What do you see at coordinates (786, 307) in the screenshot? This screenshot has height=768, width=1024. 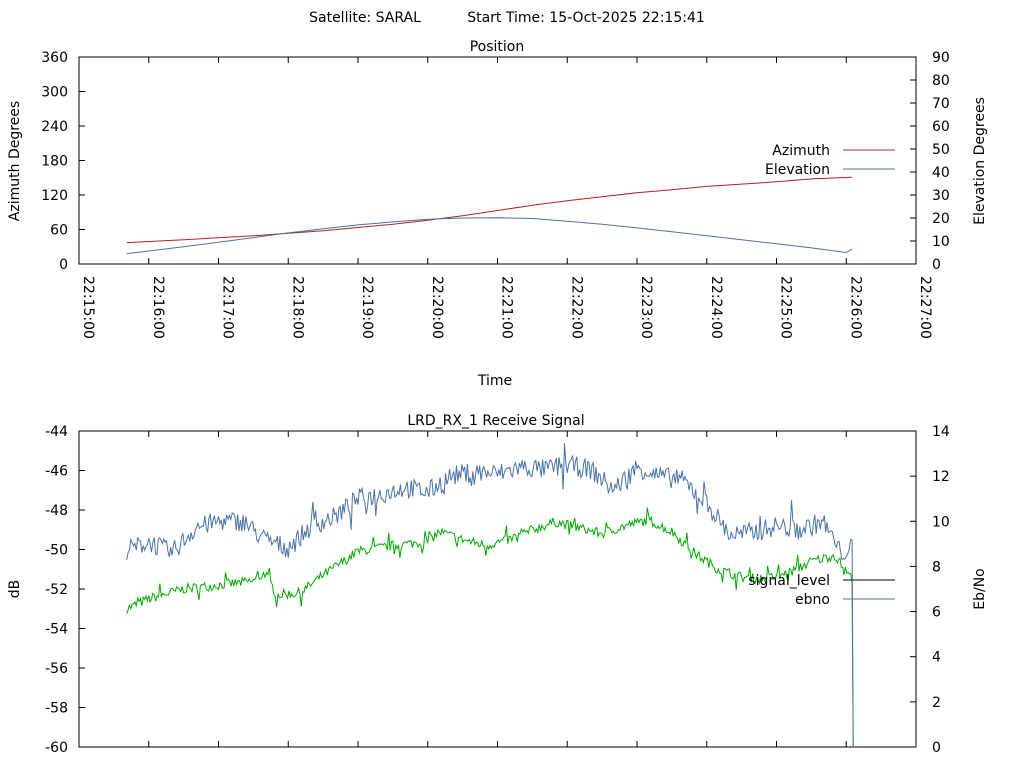 I see `x-tick-label: 22:25:00` at bounding box center [786, 307].